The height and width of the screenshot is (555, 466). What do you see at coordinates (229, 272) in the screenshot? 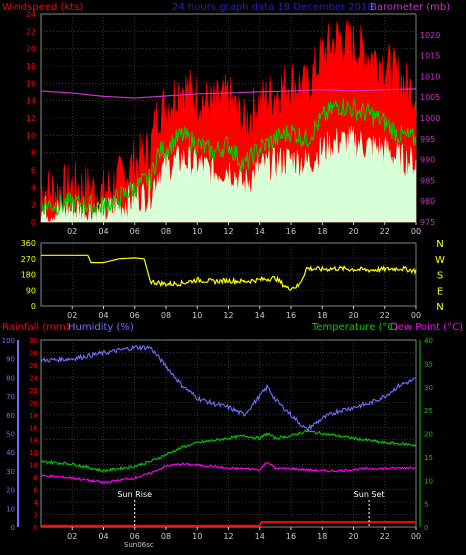
I see `wind-direction-series` at bounding box center [229, 272].